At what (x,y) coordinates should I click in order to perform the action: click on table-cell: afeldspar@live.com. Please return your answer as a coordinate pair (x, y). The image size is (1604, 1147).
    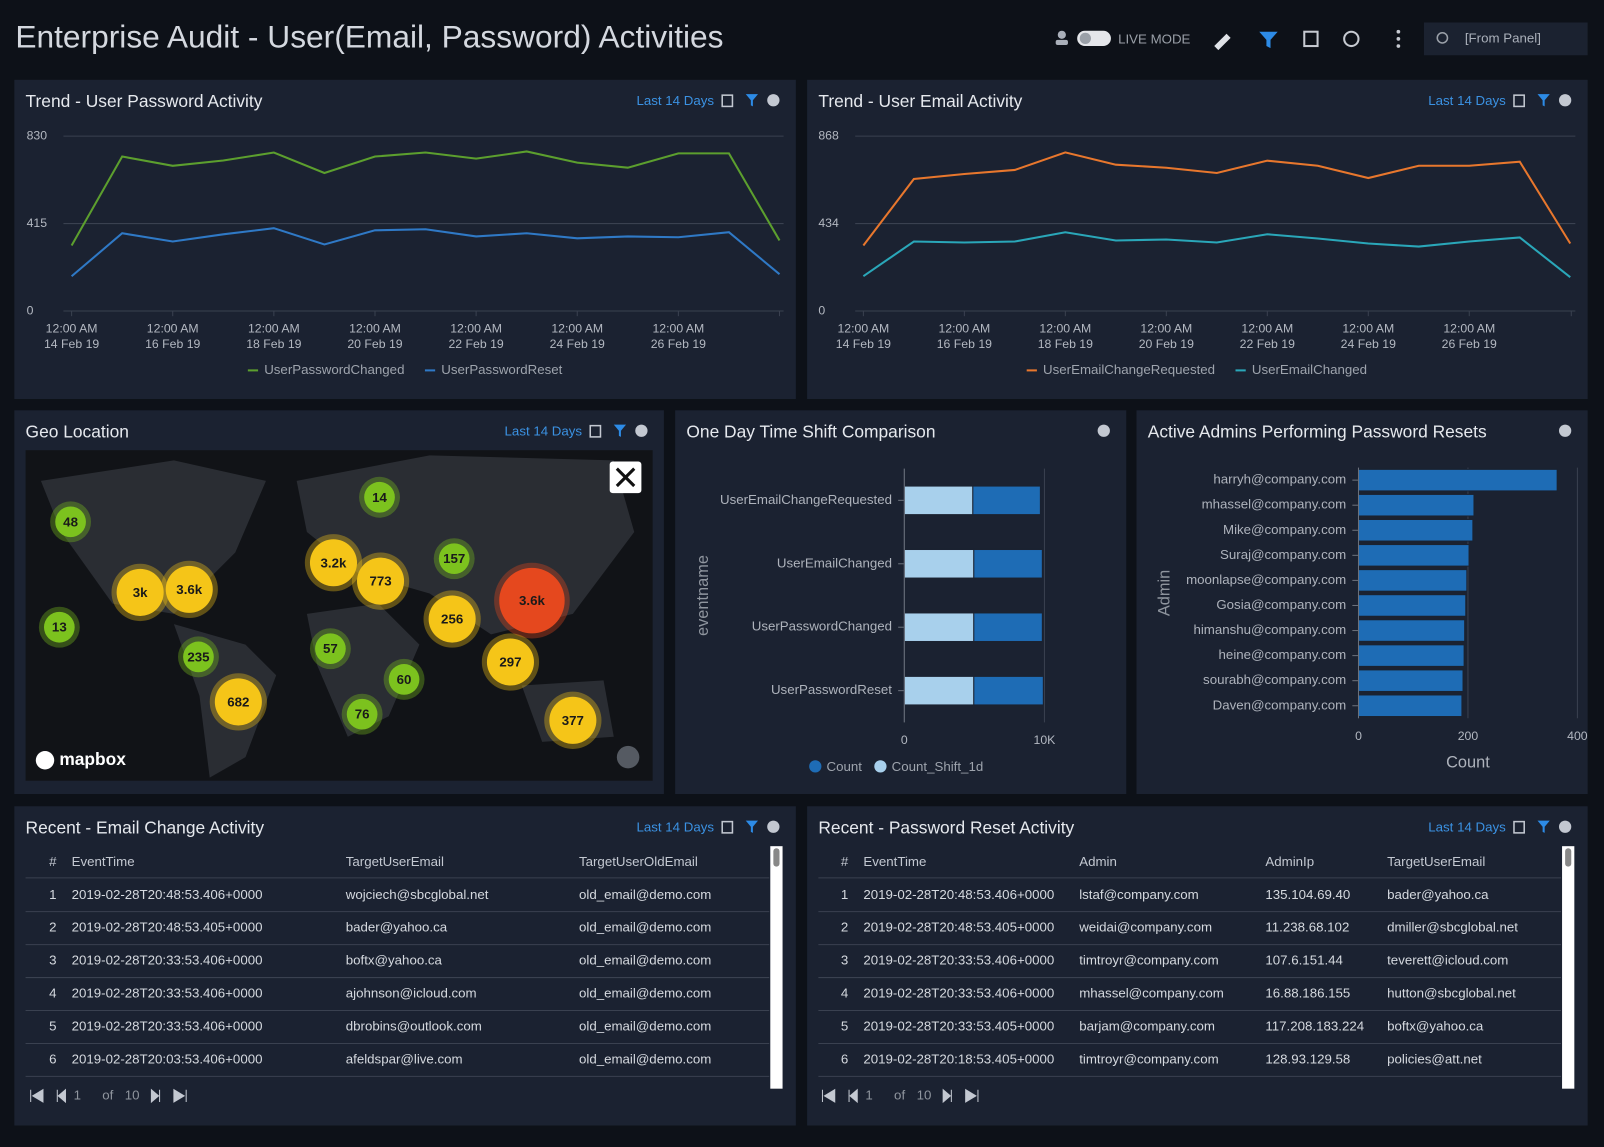
    Looking at the image, I should click on (404, 1059).